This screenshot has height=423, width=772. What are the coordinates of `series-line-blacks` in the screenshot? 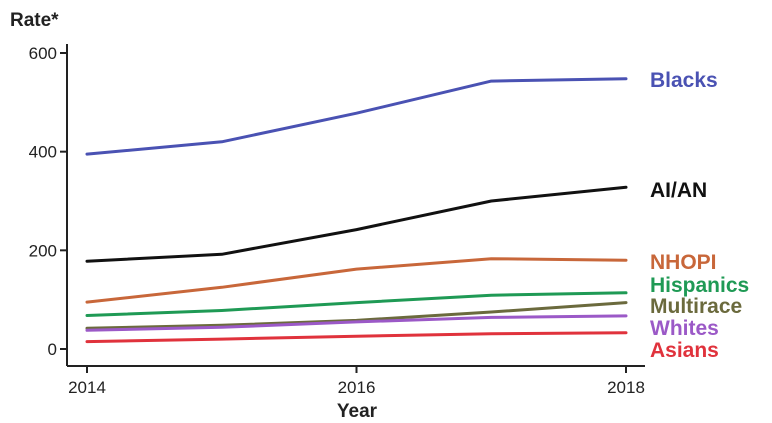 It's located at (356, 116).